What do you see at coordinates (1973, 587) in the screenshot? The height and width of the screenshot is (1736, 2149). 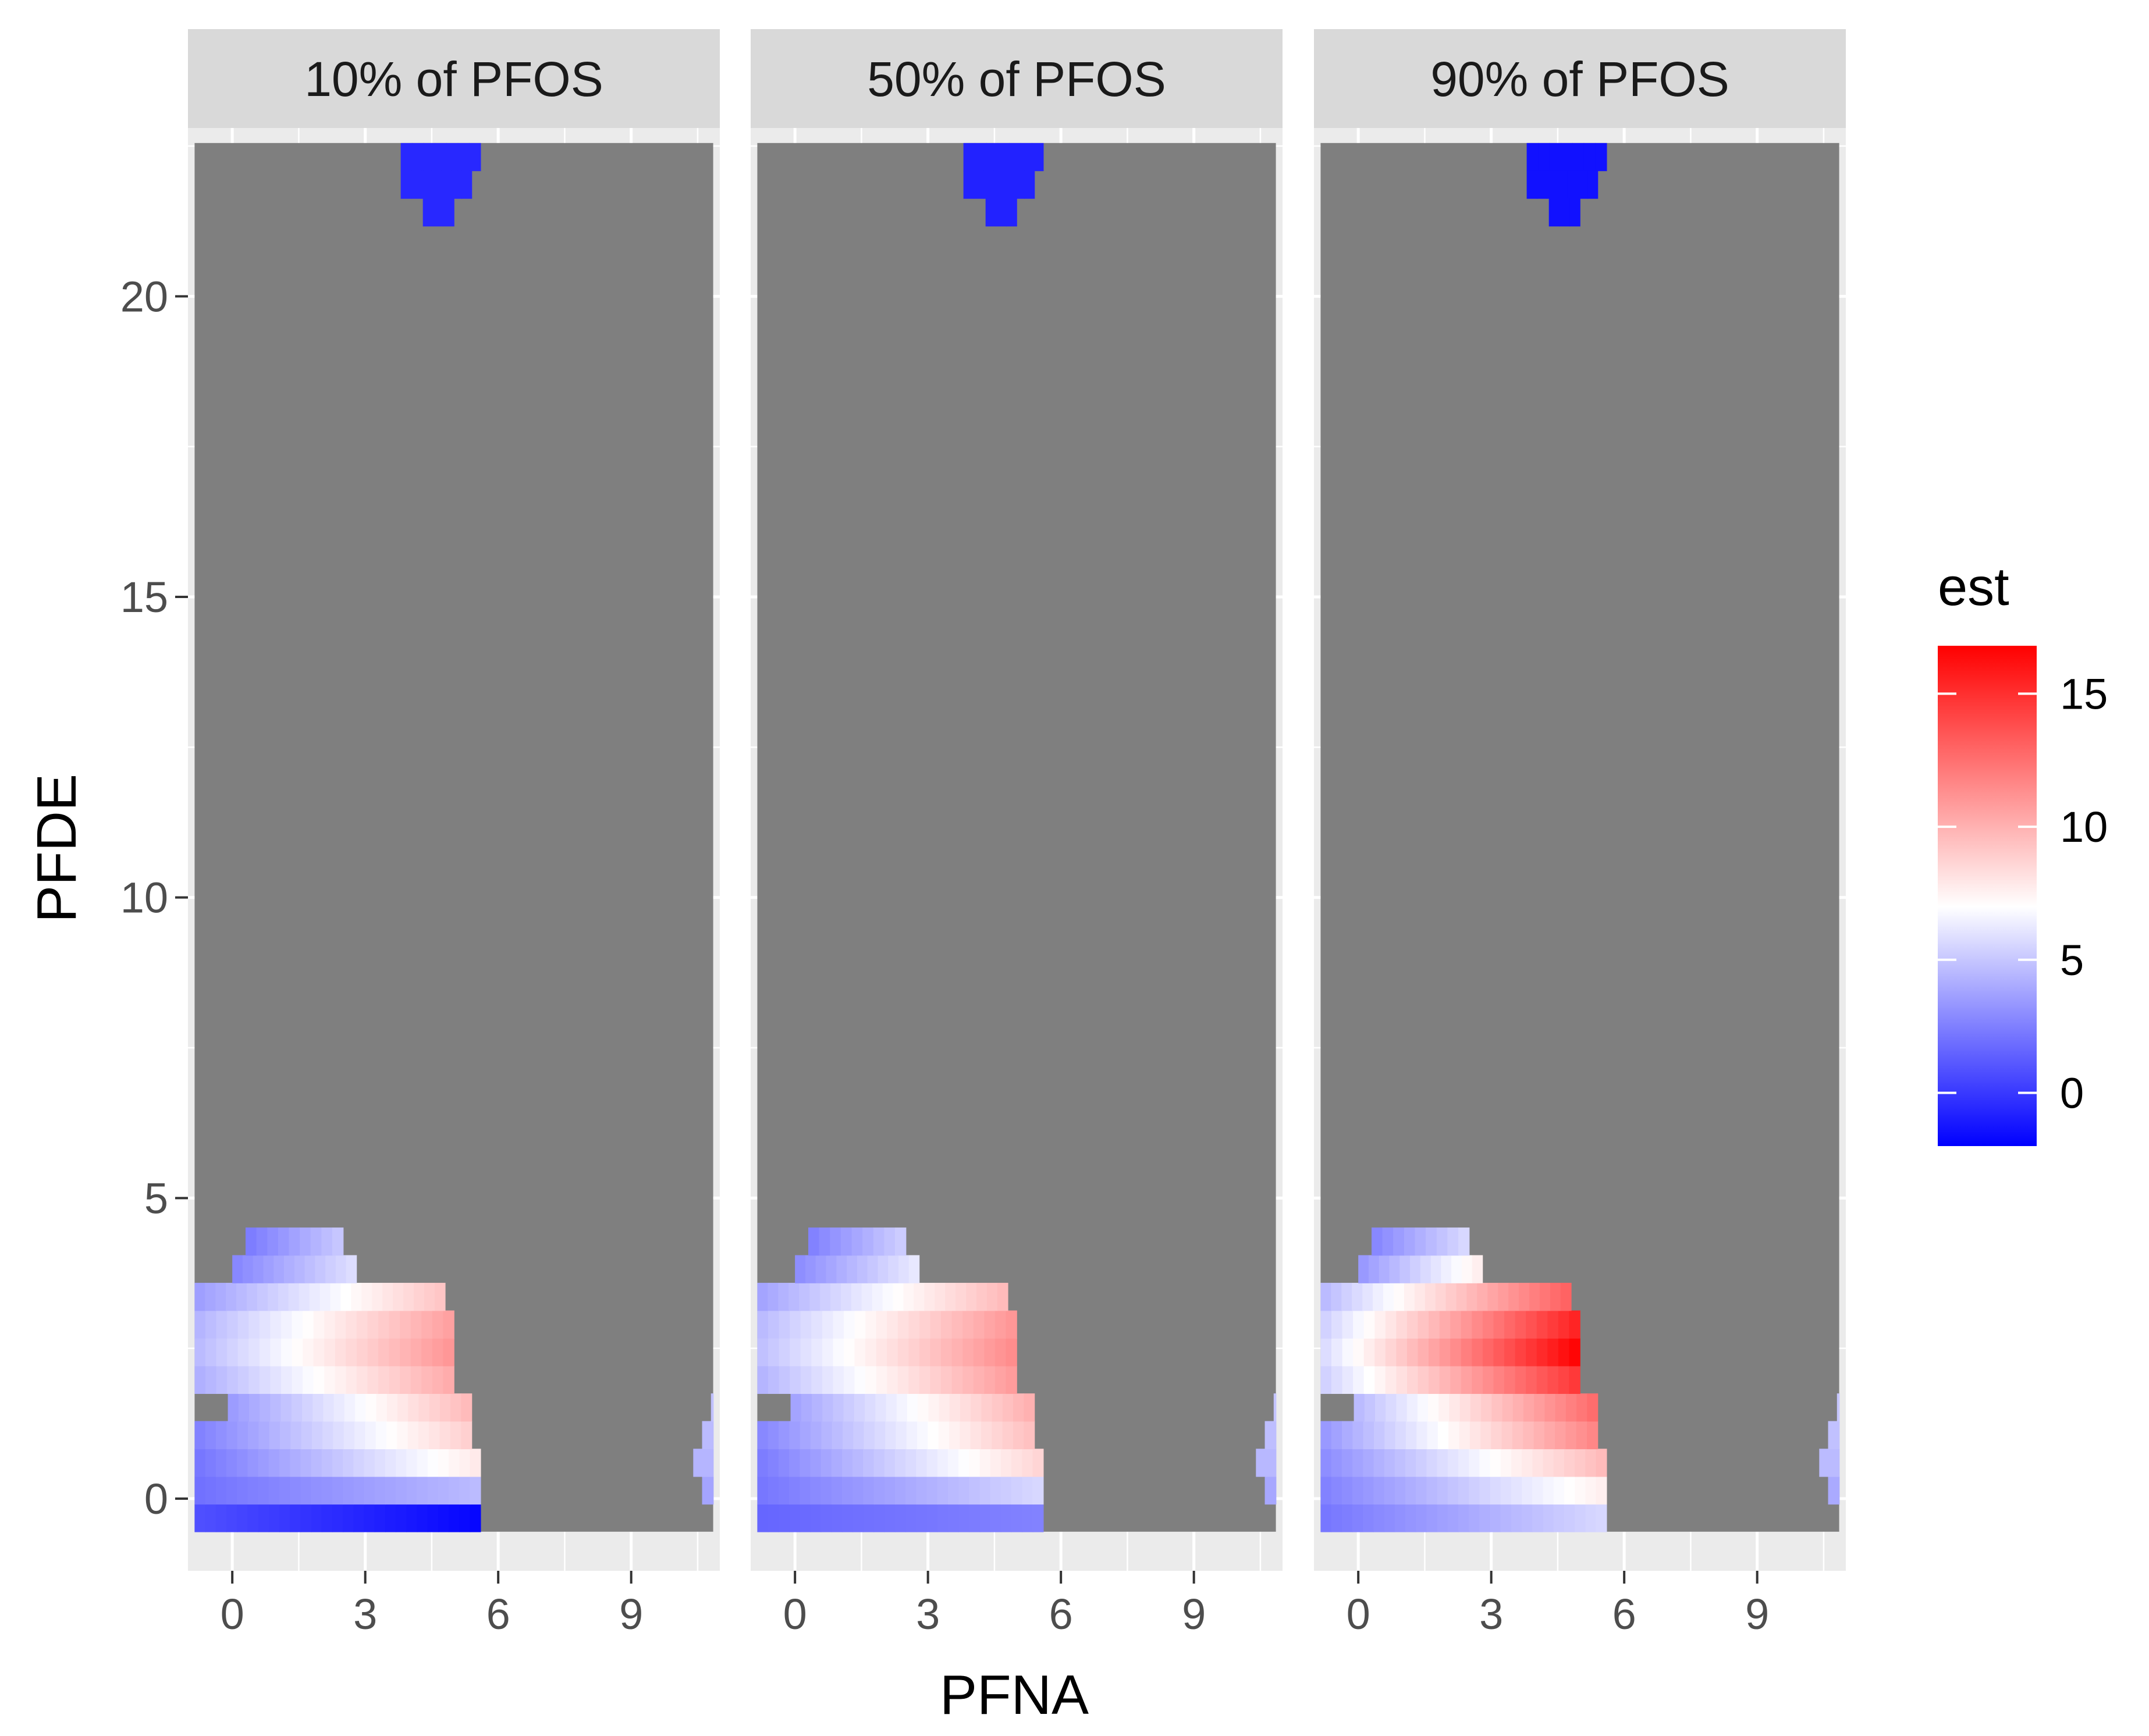 I see `legend-title: est` at bounding box center [1973, 587].